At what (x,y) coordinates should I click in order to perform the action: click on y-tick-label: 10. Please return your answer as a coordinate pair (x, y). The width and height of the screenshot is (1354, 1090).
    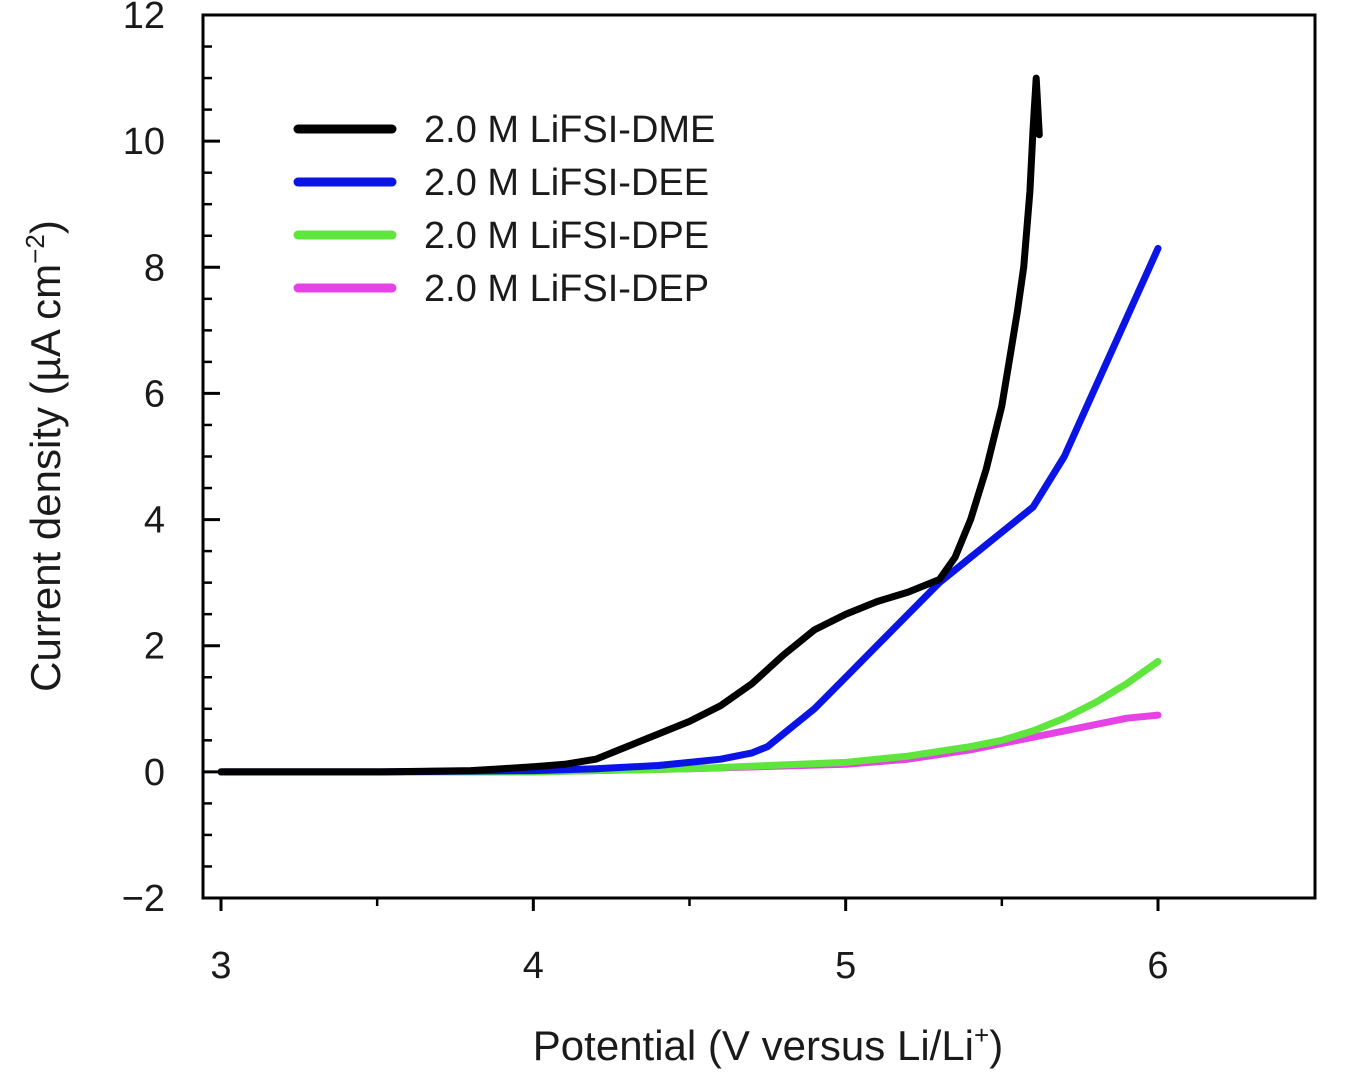
    Looking at the image, I should click on (144, 142).